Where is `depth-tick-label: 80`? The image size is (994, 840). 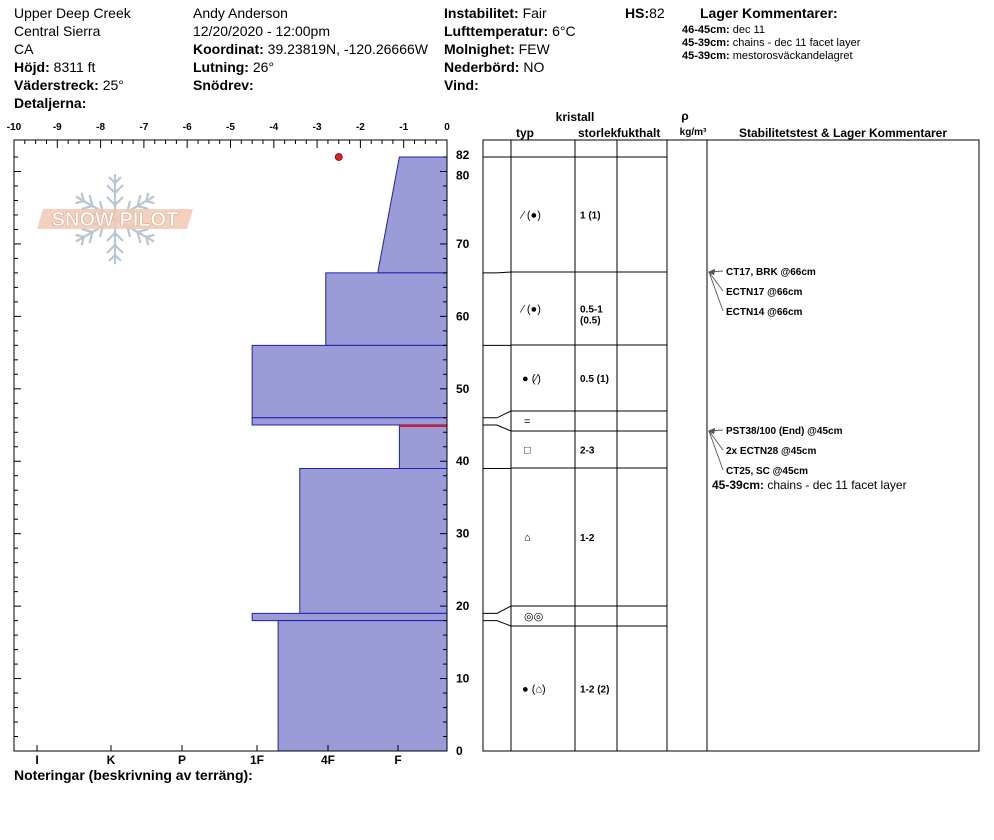 depth-tick-label: 80 is located at coordinates (463, 175).